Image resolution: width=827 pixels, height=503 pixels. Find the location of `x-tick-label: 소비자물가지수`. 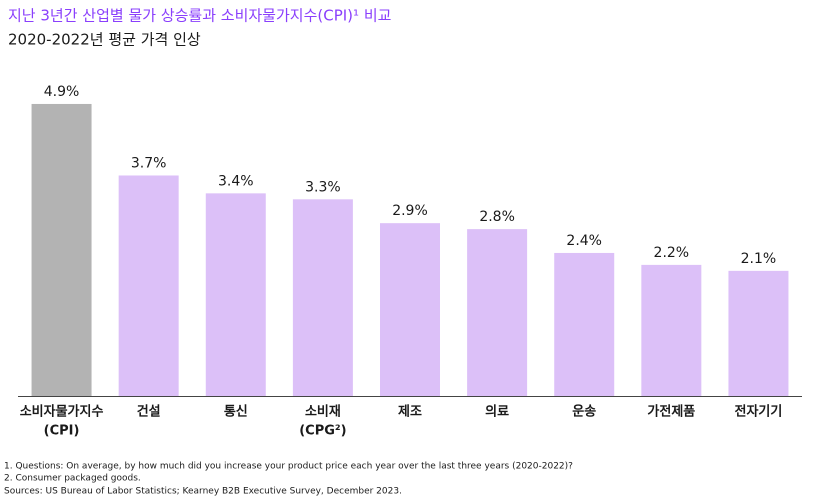

x-tick-label: 소비자물가지수 is located at coordinates (62, 412).